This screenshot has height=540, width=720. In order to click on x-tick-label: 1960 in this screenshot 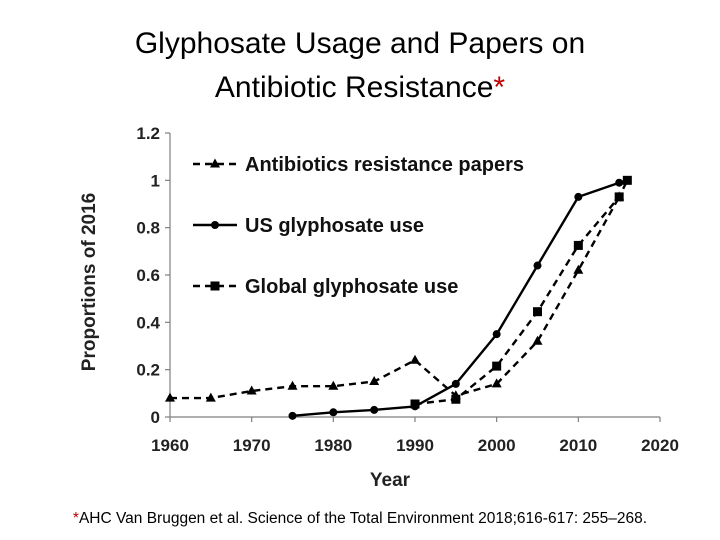, I will do `click(170, 445)`.